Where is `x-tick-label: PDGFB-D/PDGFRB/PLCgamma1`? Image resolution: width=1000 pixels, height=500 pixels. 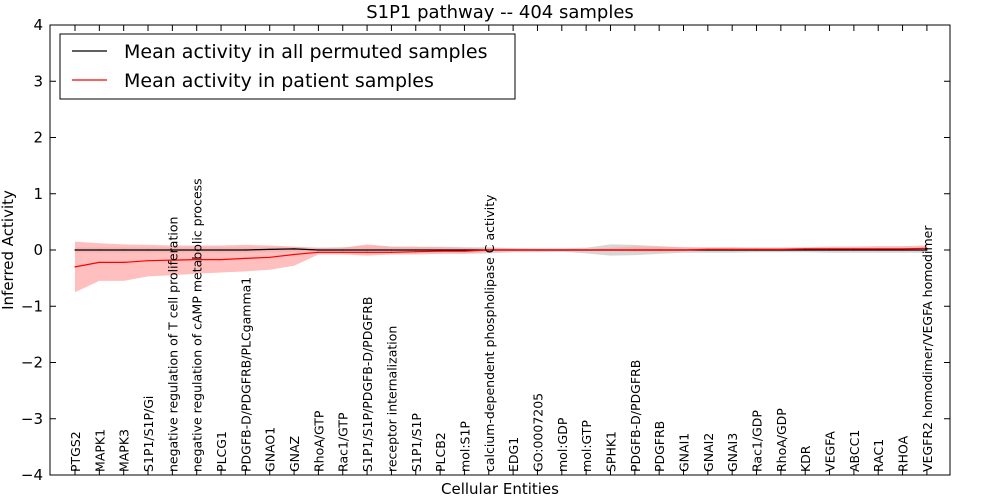 x-tick-label: PDGFB-D/PDGFRB/PLCgamma1 is located at coordinates (245, 374).